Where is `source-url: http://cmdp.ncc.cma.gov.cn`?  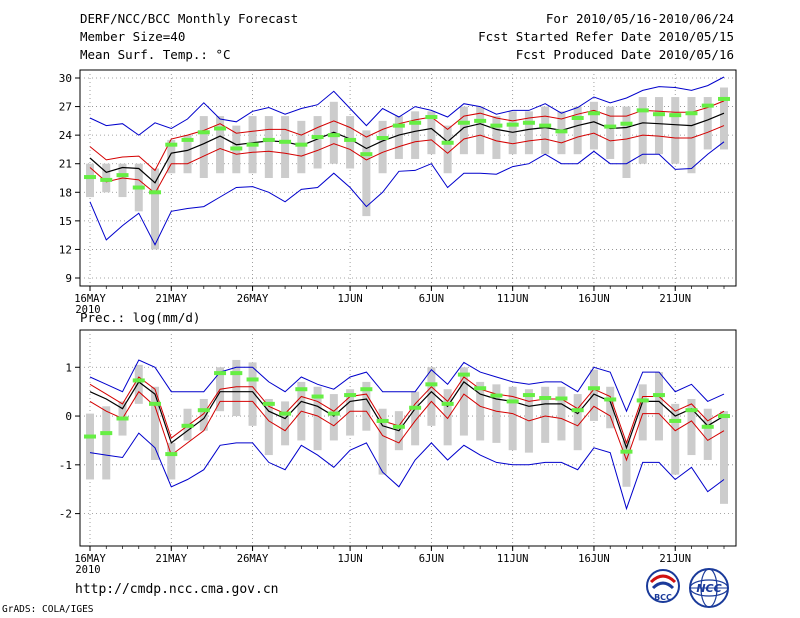 source-url: http://cmdp.ncc.cma.gov.cn is located at coordinates (177, 589).